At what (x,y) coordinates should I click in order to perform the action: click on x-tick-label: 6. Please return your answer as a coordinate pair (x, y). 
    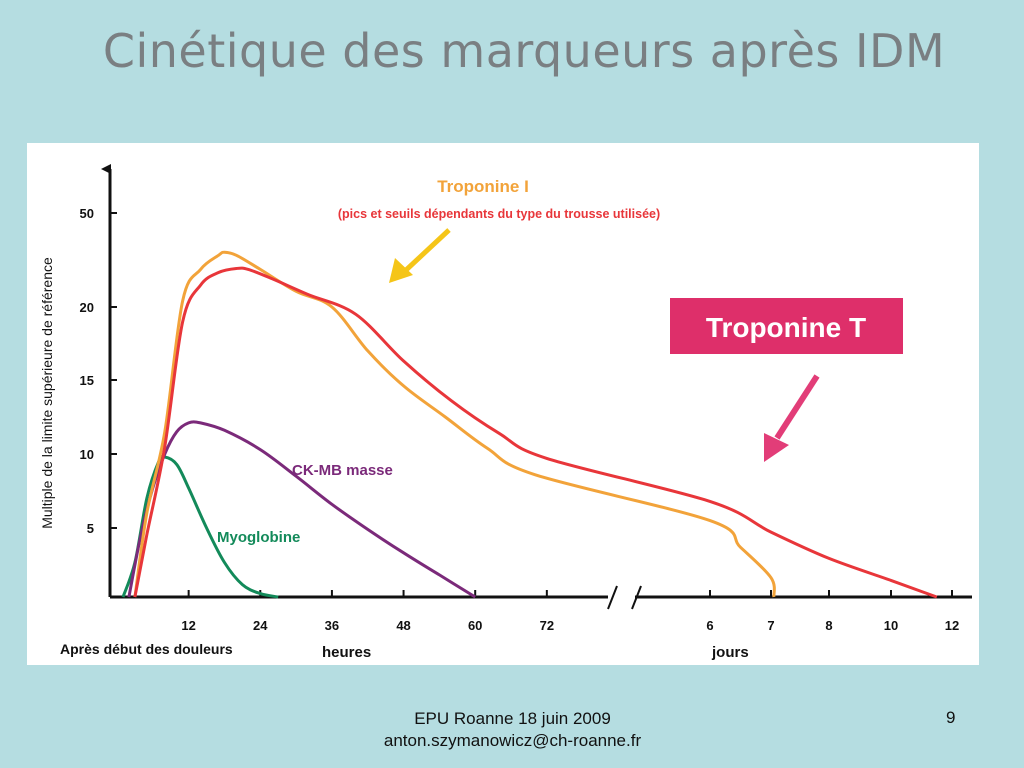
    Looking at the image, I should click on (709, 625).